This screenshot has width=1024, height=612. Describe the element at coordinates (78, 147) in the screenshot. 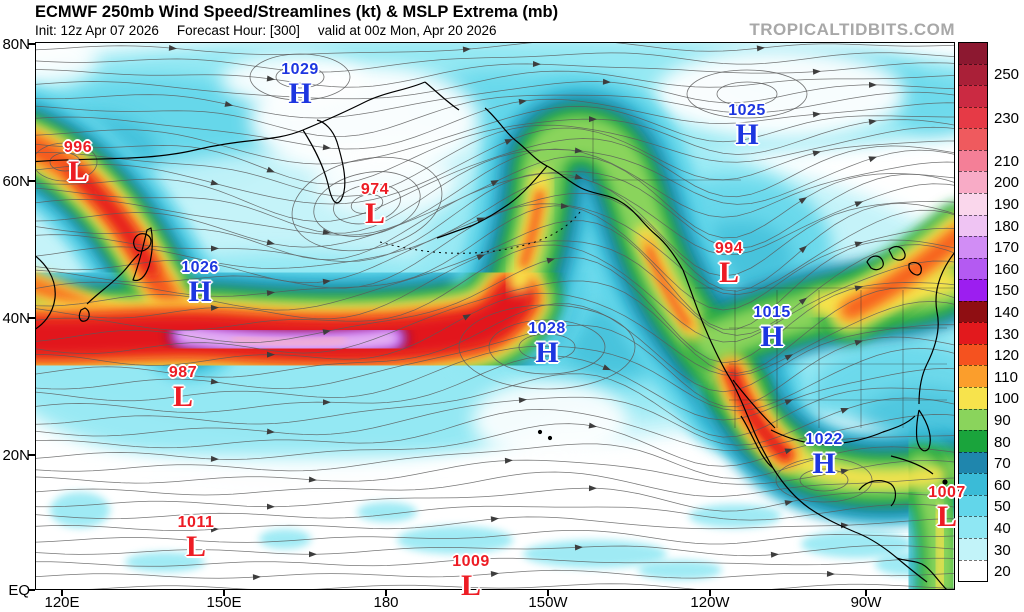

I see `pressure-value: 996` at that location.